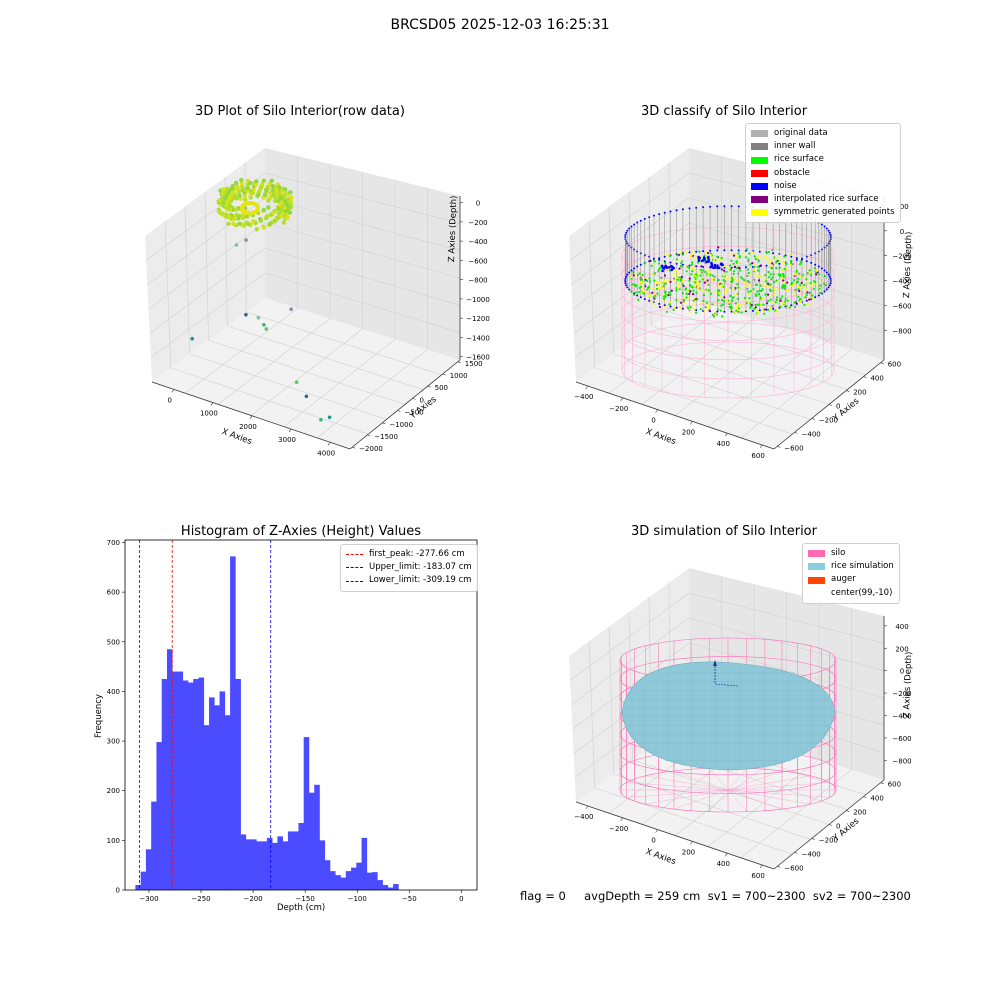 The width and height of the screenshot is (1000, 1000). What do you see at coordinates (99, 716) in the screenshot?
I see `panel3-y-axis-label: Frequency` at bounding box center [99, 716].